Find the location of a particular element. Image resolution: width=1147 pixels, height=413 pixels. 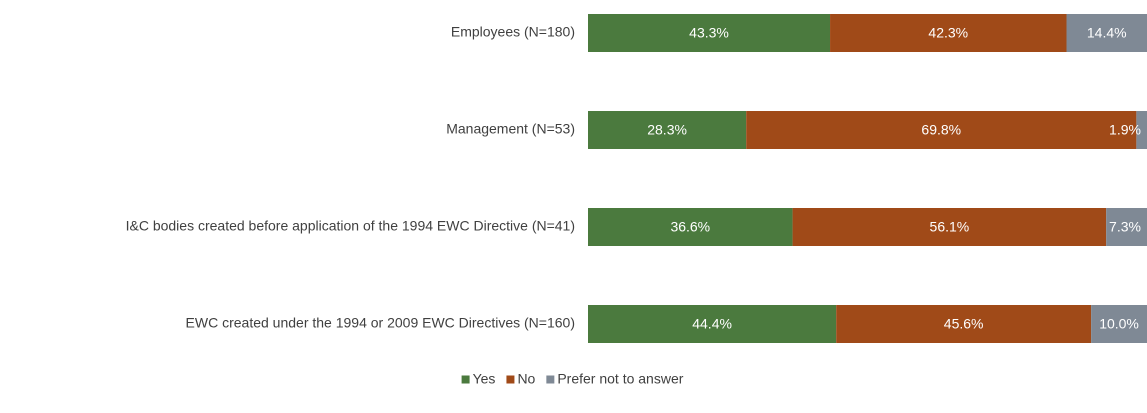

data-label: 43.3% is located at coordinates (709, 33).